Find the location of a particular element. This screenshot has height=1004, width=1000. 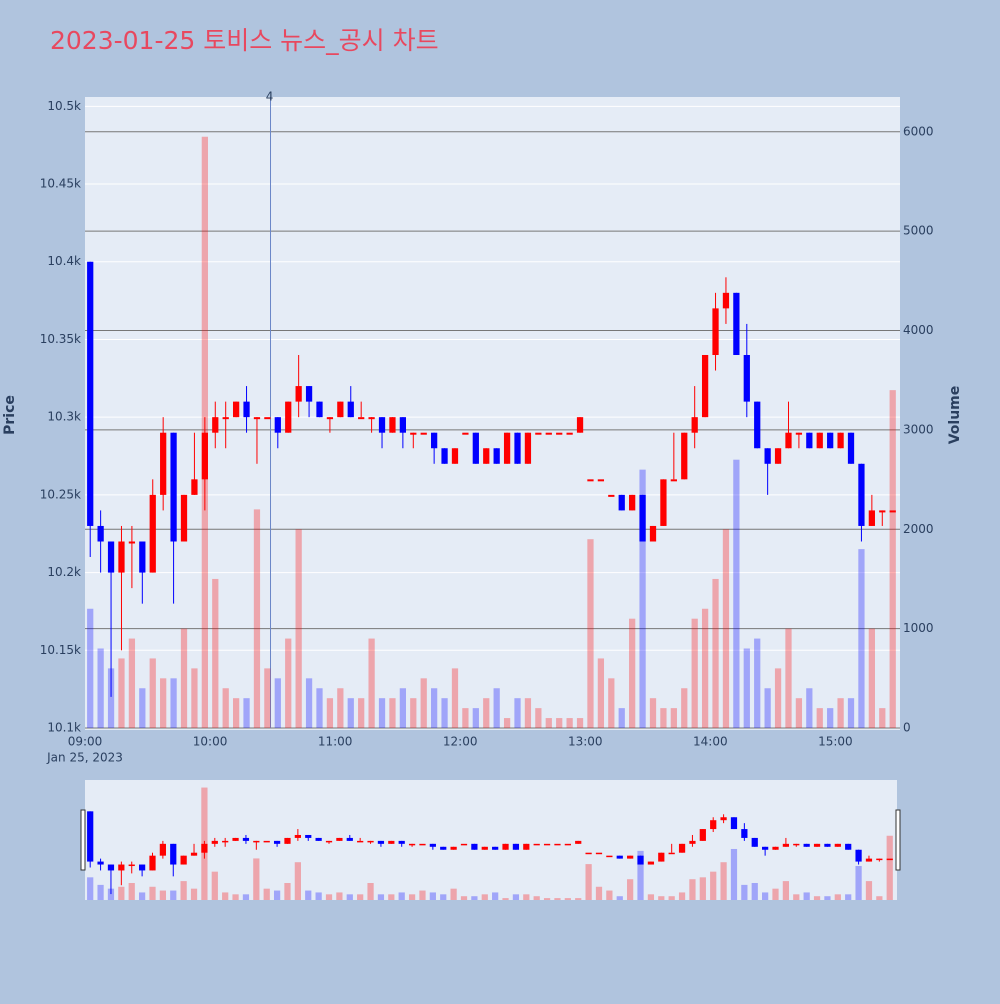

x-tick-label: 13:00 is located at coordinates (585, 742).